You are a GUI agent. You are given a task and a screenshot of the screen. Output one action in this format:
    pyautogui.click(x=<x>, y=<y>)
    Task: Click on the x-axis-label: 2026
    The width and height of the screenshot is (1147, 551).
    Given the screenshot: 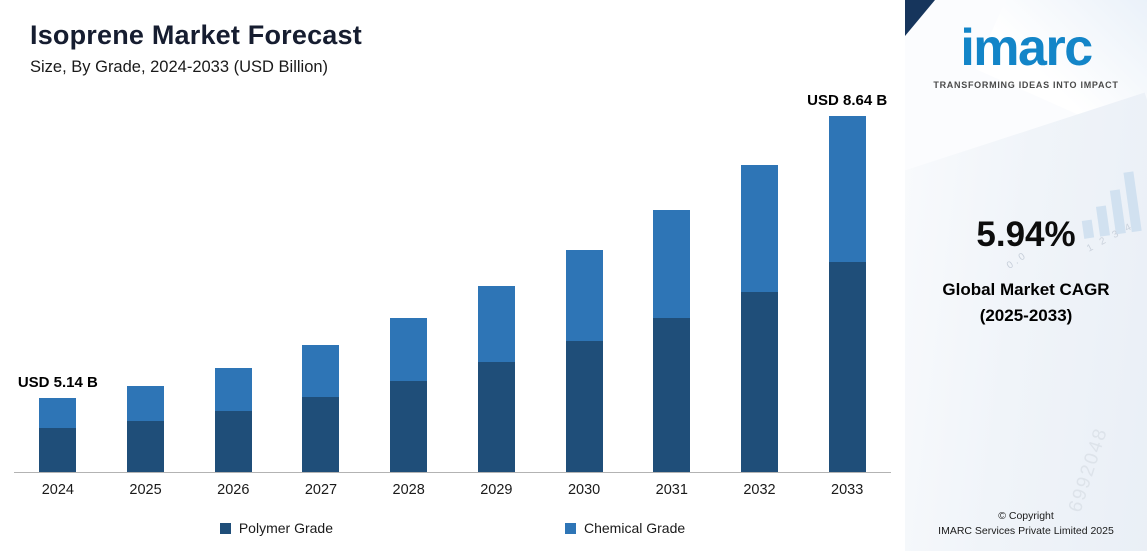 What is the action you would take?
    pyautogui.click(x=233, y=490)
    